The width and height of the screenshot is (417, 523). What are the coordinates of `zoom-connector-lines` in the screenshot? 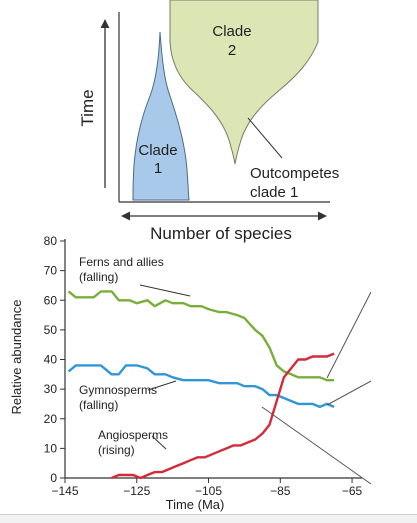 It's located at (316, 388).